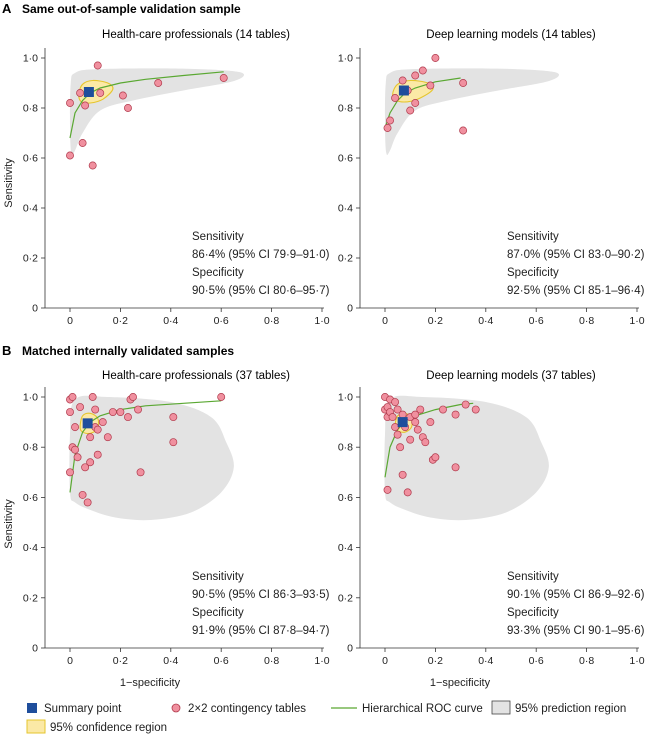 This screenshot has width=646, height=735. What do you see at coordinates (170, 661) in the screenshot?
I see `x-tick-label: 0·4` at bounding box center [170, 661].